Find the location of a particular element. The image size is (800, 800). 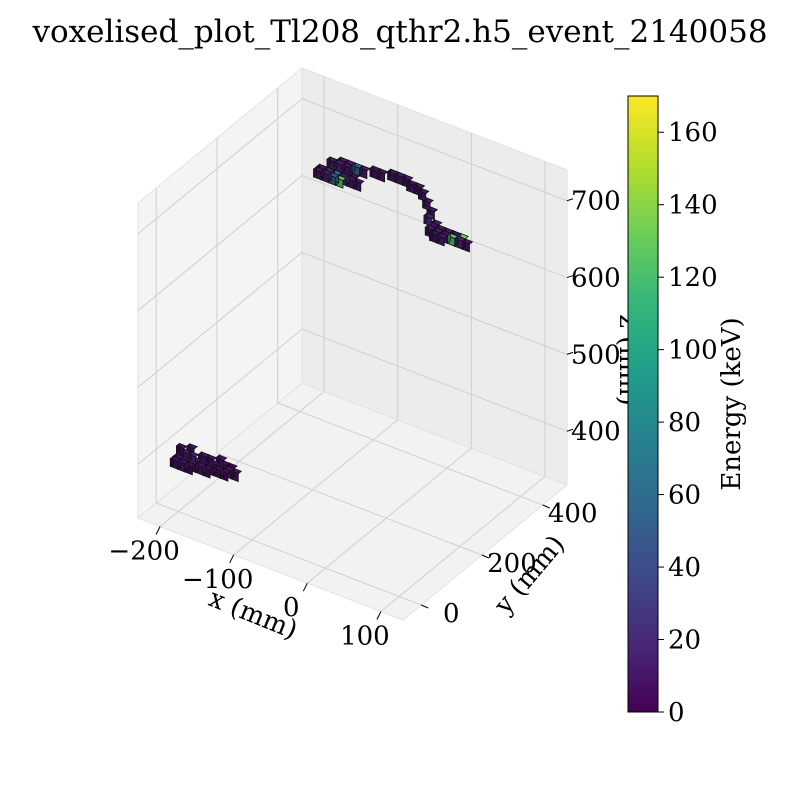

colorbar-tick-label: 60 is located at coordinates (684, 496).